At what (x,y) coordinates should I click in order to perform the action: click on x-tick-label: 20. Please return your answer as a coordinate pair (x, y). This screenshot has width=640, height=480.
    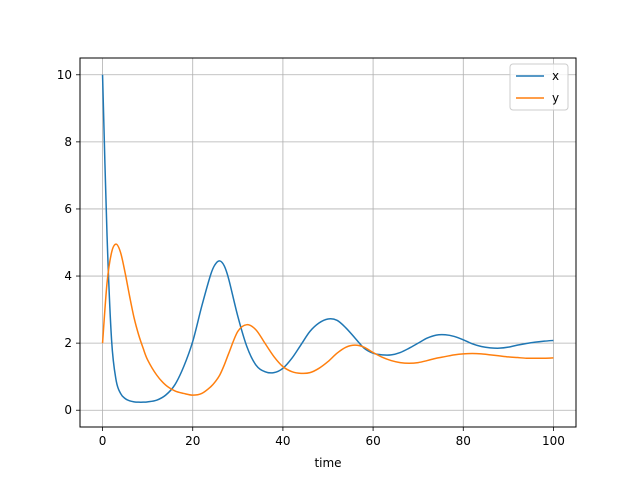
    Looking at the image, I should click on (192, 441).